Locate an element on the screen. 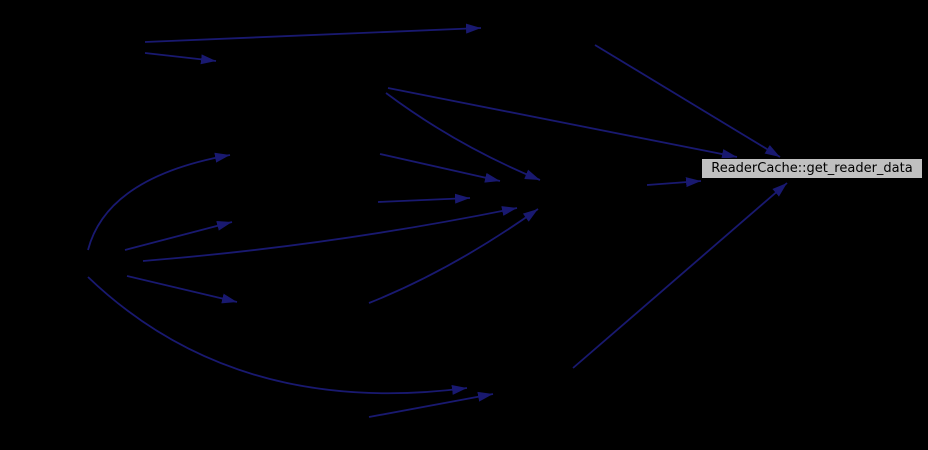 This screenshot has height=450, width=928. graph-node-readercache-get-reader-data: ReaderCache::get_reader_data is located at coordinates (812, 168).